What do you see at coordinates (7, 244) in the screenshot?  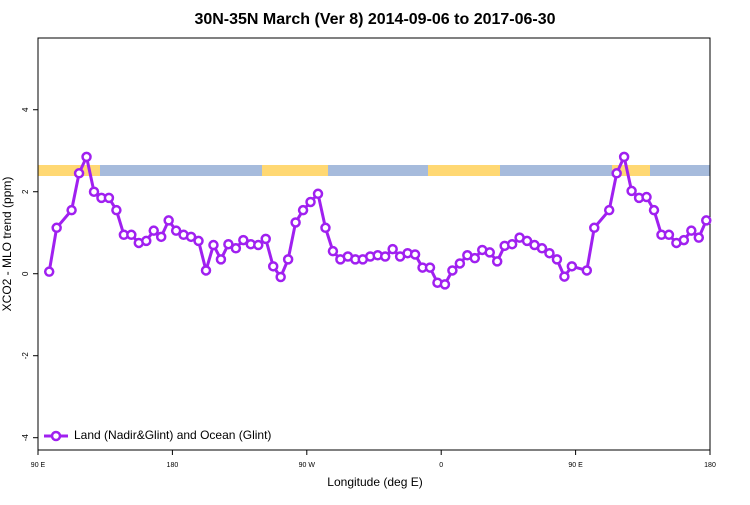 I see `y-axis-label: XCO2 - MLO trend (ppm)` at bounding box center [7, 244].